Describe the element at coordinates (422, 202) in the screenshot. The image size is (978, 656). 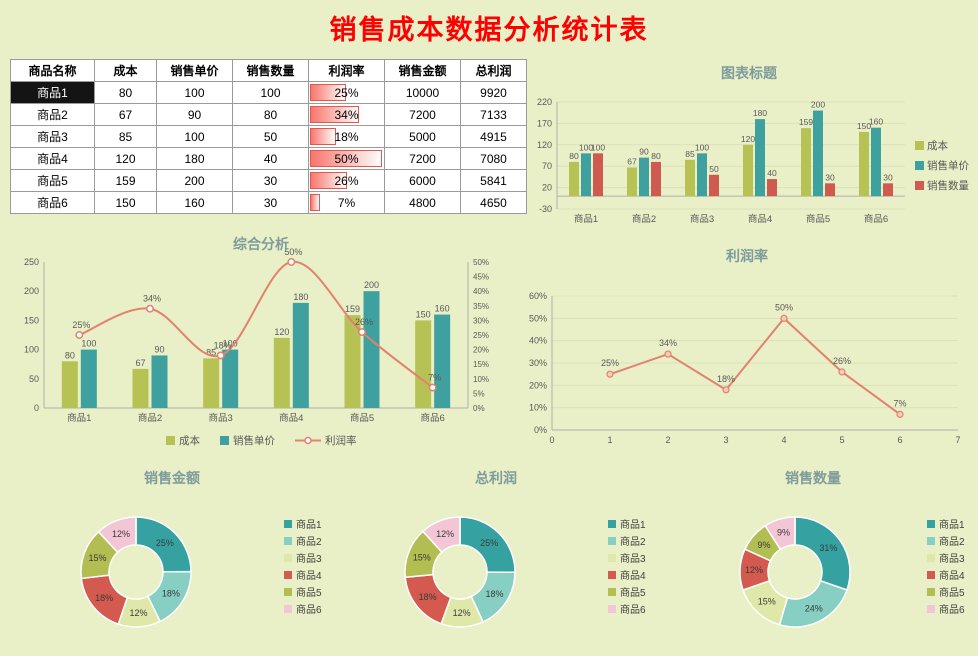
I see `table-cell: 4800` at that location.